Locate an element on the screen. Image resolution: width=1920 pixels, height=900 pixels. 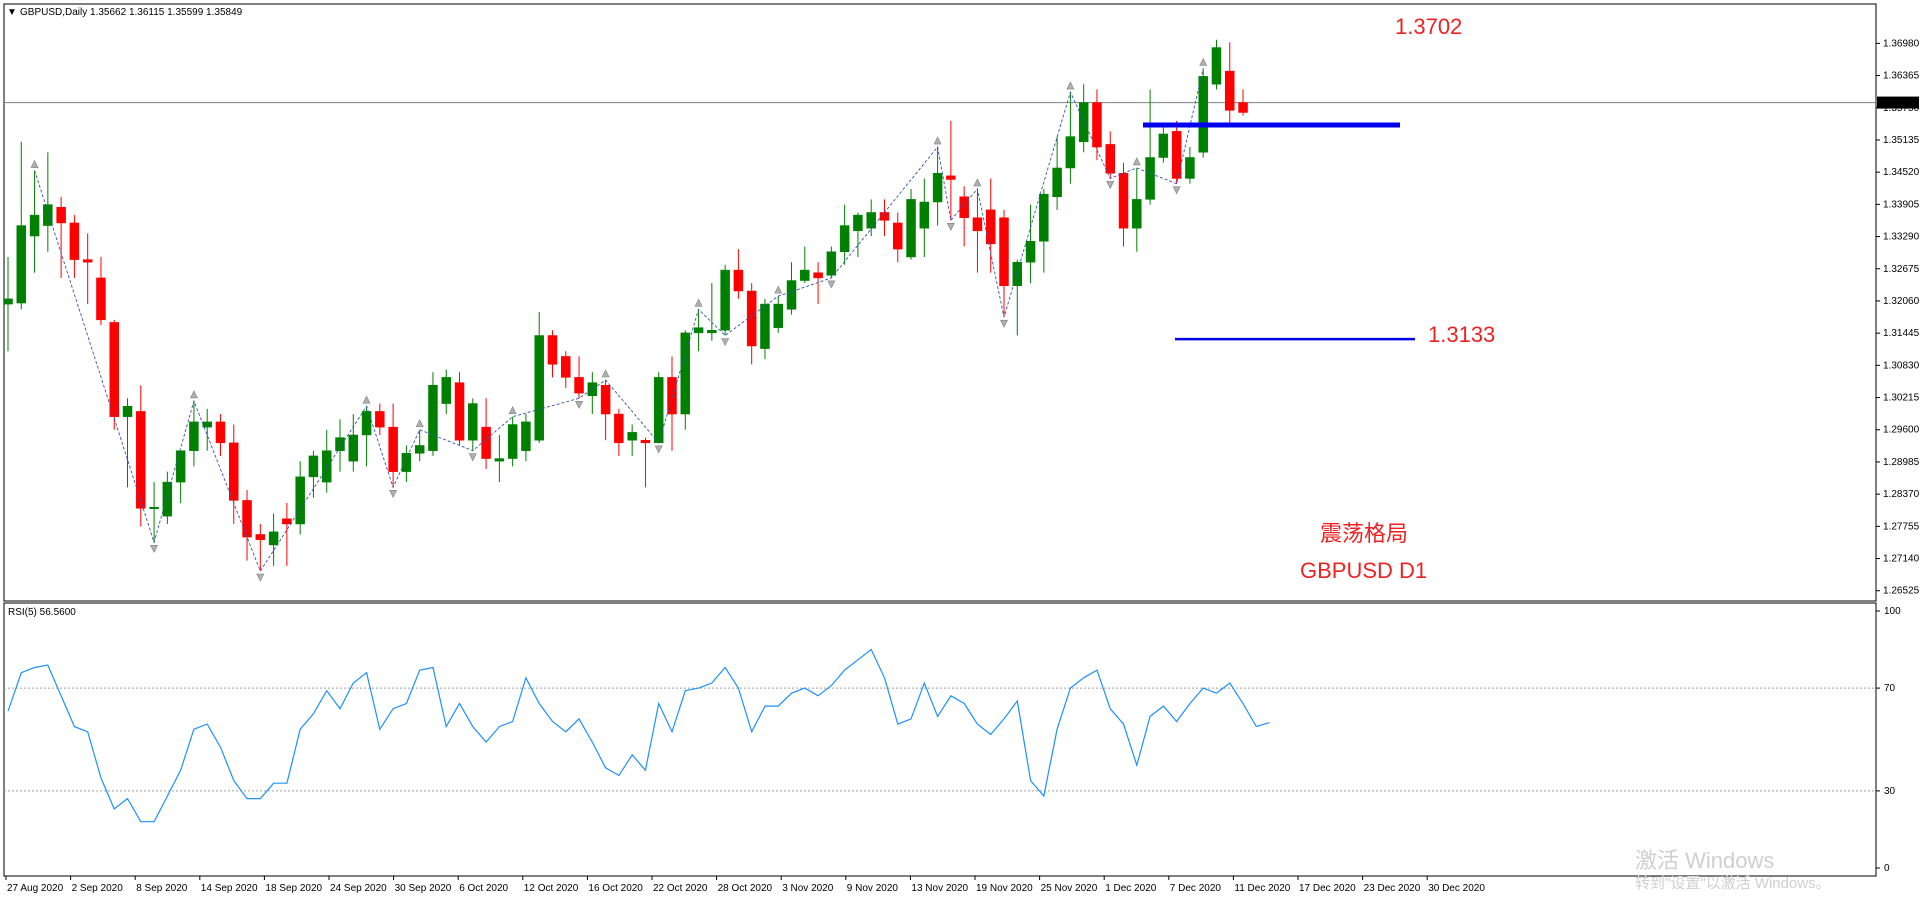
price-tick-label: 1.30215 is located at coordinates (1901, 398).